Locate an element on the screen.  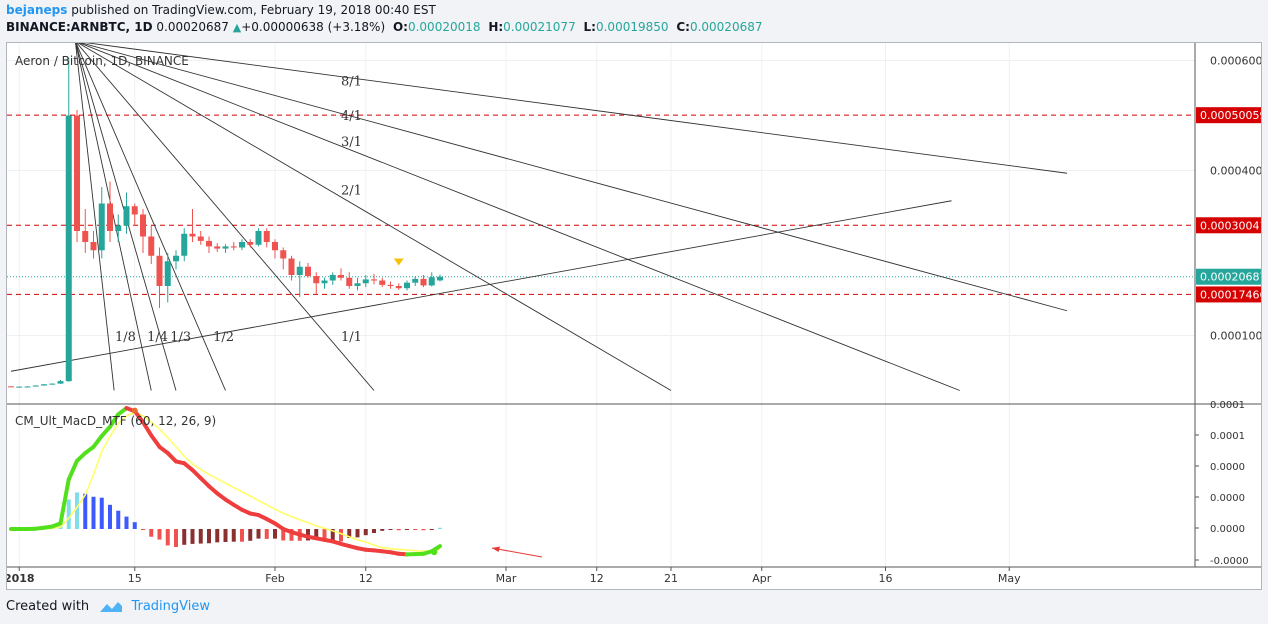
h-level-badge-label-1: 0.00030041 is located at coordinates (1230, 225).